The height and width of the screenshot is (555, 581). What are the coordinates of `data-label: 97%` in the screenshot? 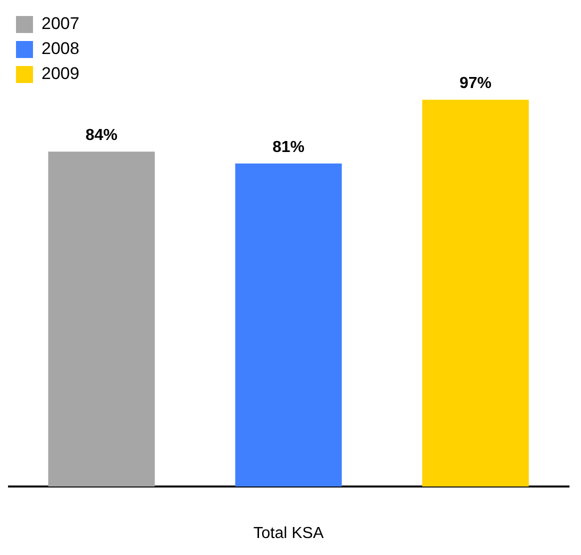 It's located at (475, 83).